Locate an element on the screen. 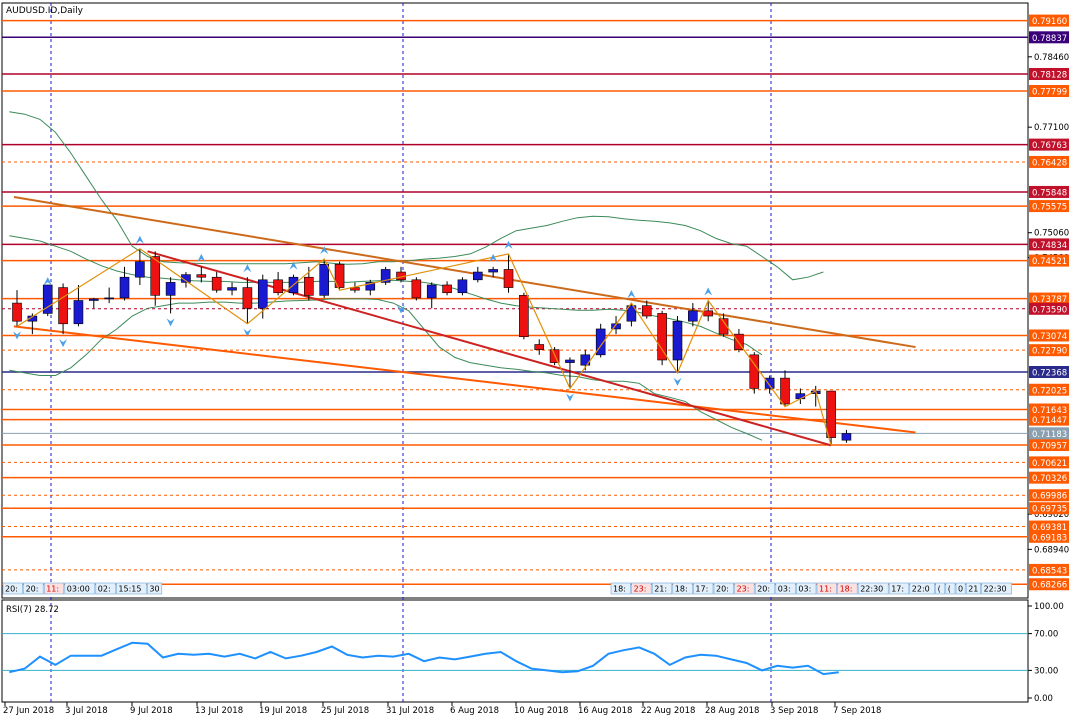  x-label: 19 Jul 2018 is located at coordinates (283, 711).